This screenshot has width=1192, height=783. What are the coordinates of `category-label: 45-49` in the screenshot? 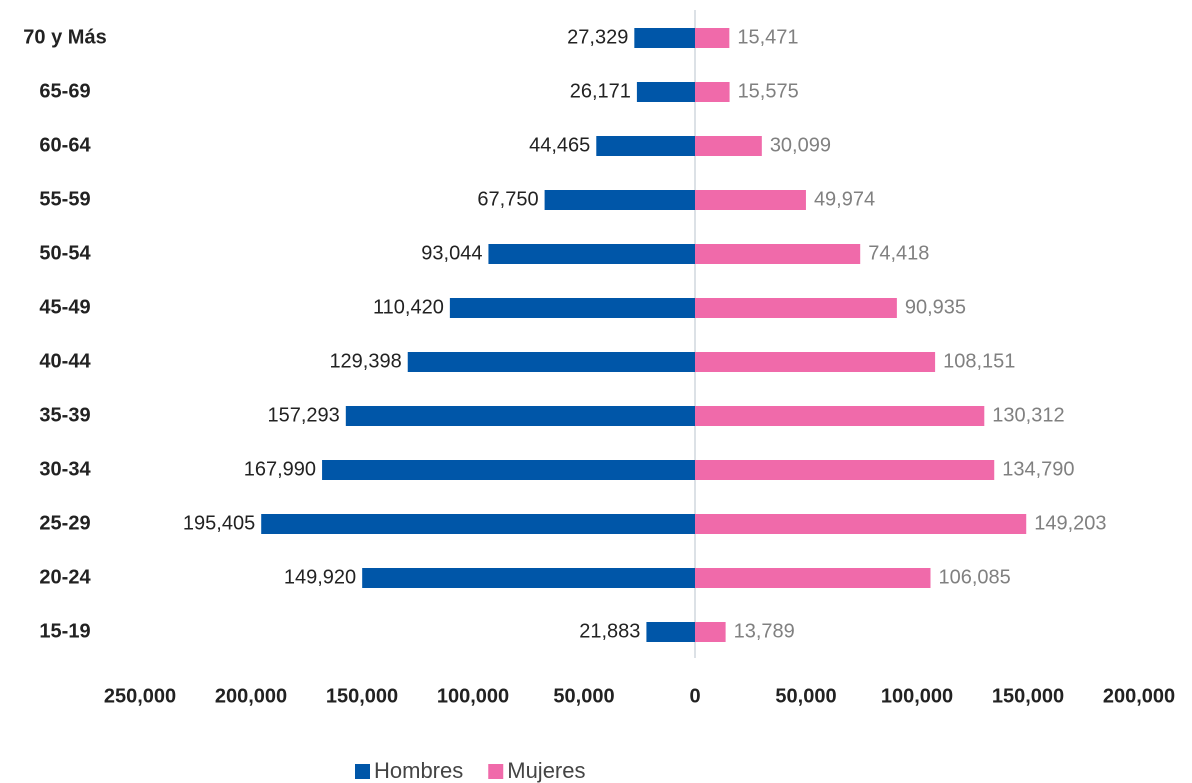 It's located at (64, 307).